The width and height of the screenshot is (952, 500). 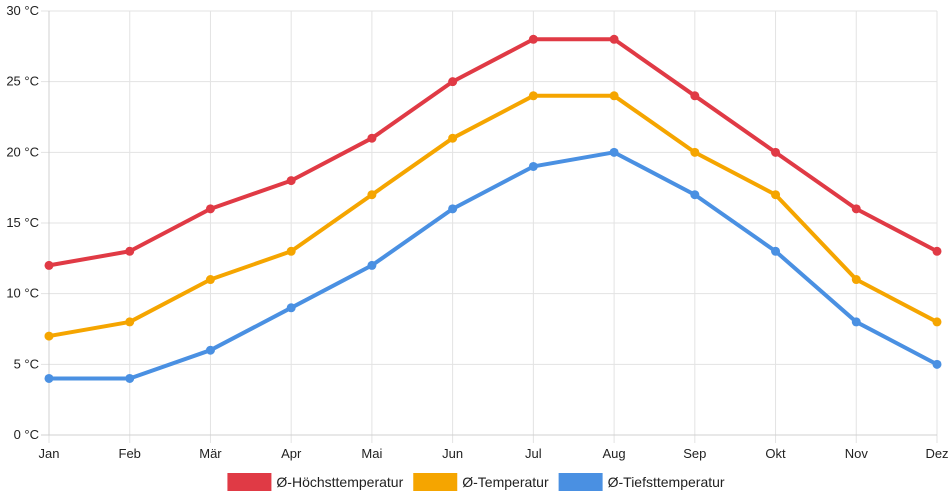 I want to click on y-tick-label: 20 °C, so click(x=22, y=151).